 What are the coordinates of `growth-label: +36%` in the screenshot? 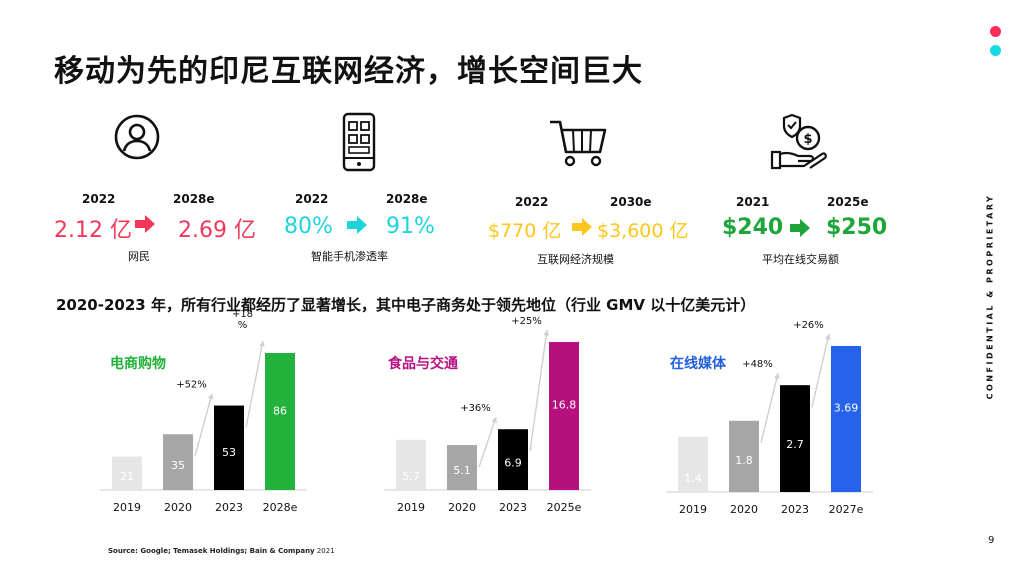 It's located at (475, 408).